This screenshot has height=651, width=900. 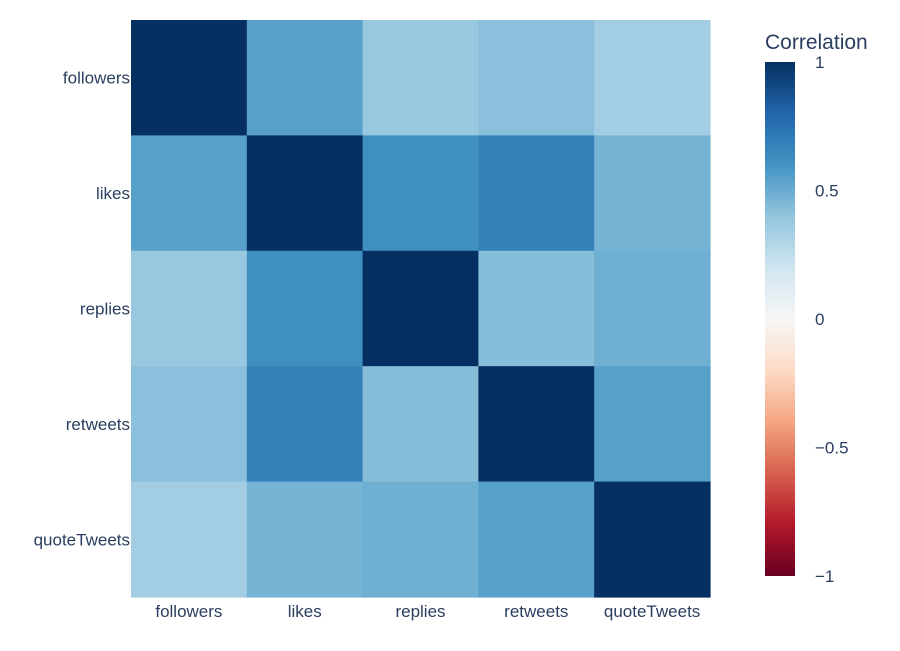 What do you see at coordinates (652, 424) in the screenshot?
I see `heatmap-cell-retweets-quoteTweets` at bounding box center [652, 424].